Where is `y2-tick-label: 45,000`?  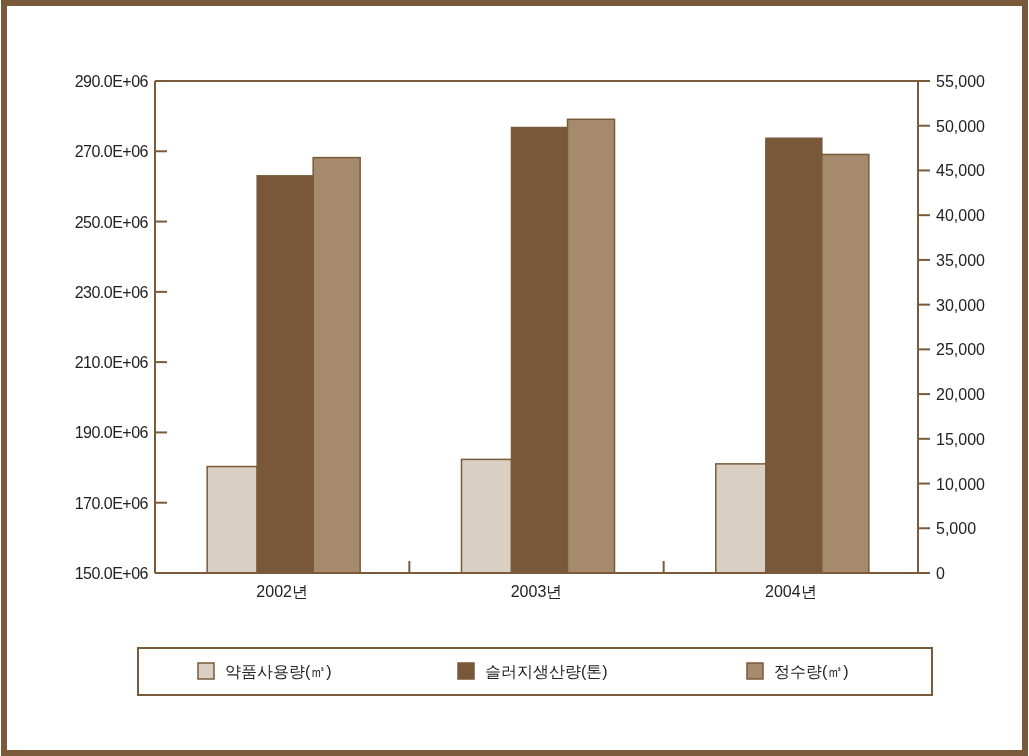
y2-tick-label: 45,000 is located at coordinates (961, 171).